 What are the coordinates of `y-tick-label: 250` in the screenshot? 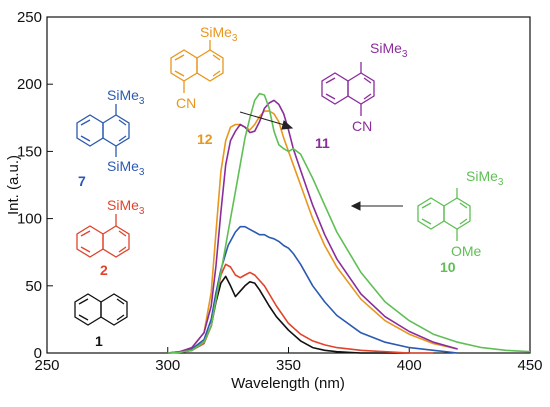 It's located at (29, 17).